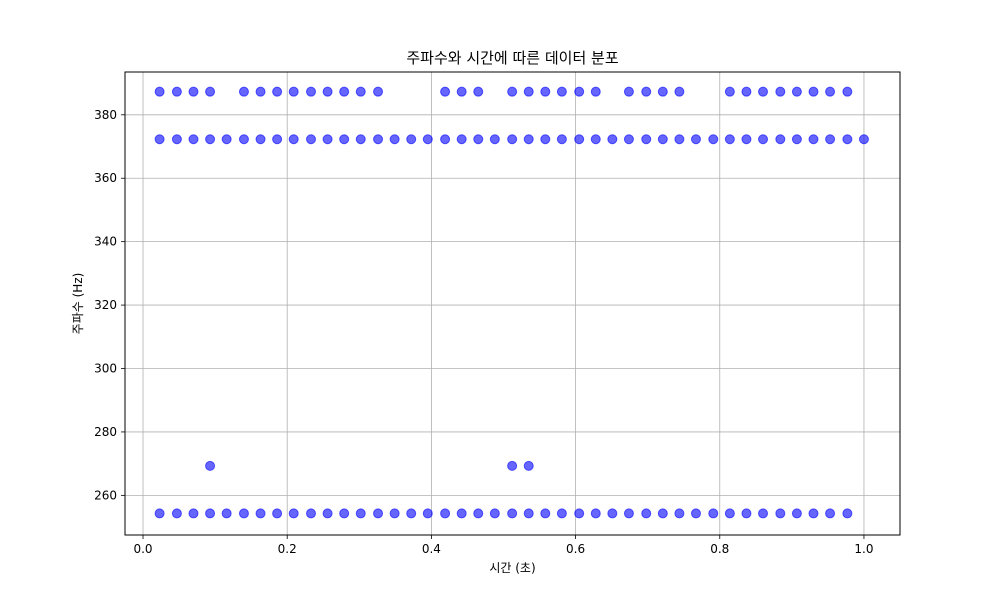 This screenshot has height=600, width=1000. What do you see at coordinates (575, 549) in the screenshot?
I see `x-tick-label: 0.6` at bounding box center [575, 549].